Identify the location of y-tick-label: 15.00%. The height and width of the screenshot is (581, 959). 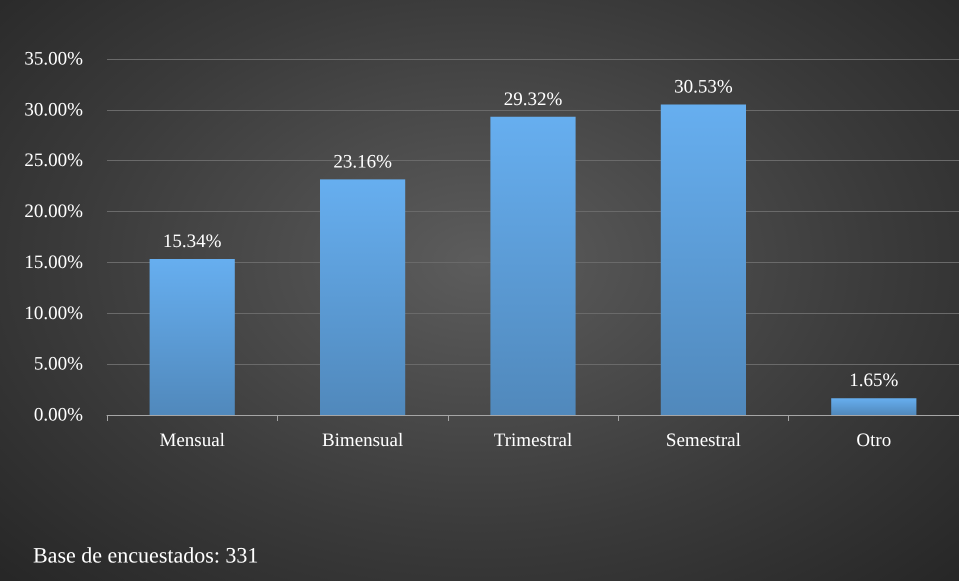
(54, 262).